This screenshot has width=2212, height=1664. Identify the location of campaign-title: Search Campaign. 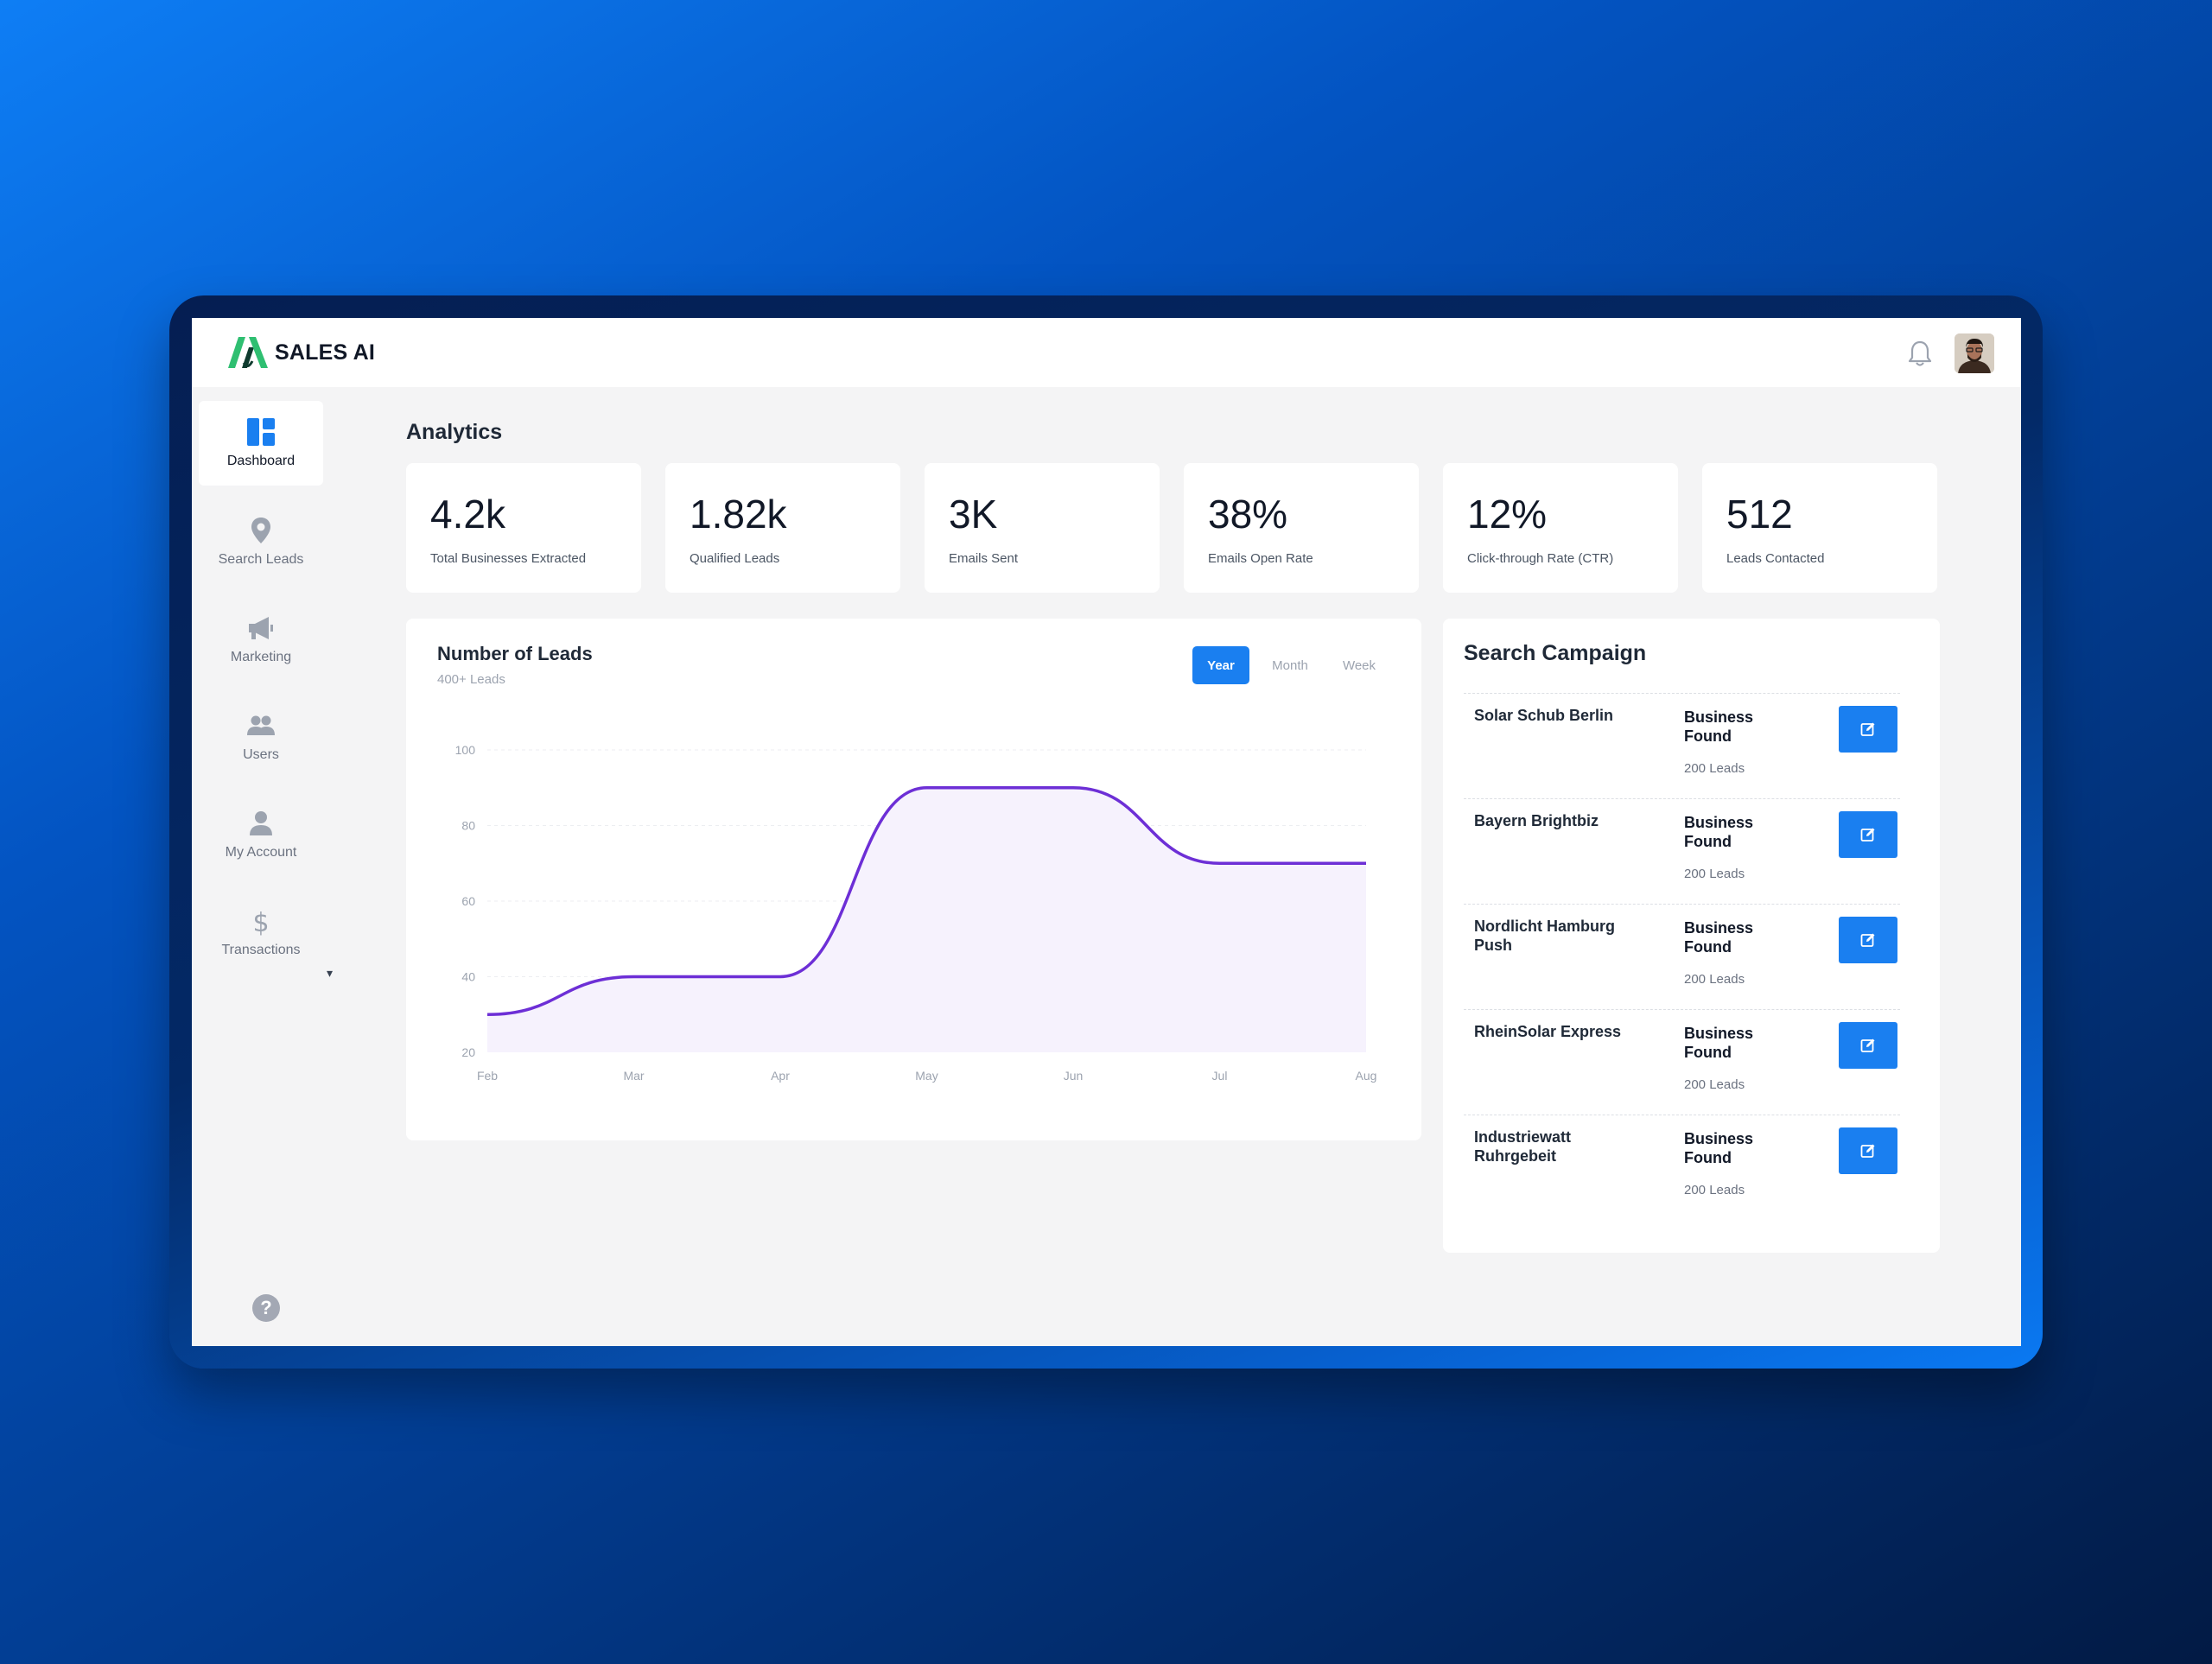
(1555, 653).